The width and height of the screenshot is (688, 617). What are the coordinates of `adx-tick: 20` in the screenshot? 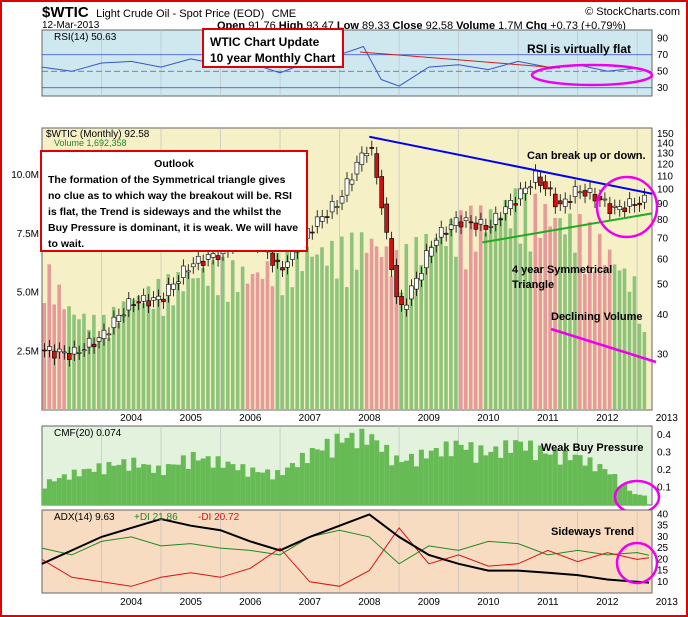 It's located at (663, 559).